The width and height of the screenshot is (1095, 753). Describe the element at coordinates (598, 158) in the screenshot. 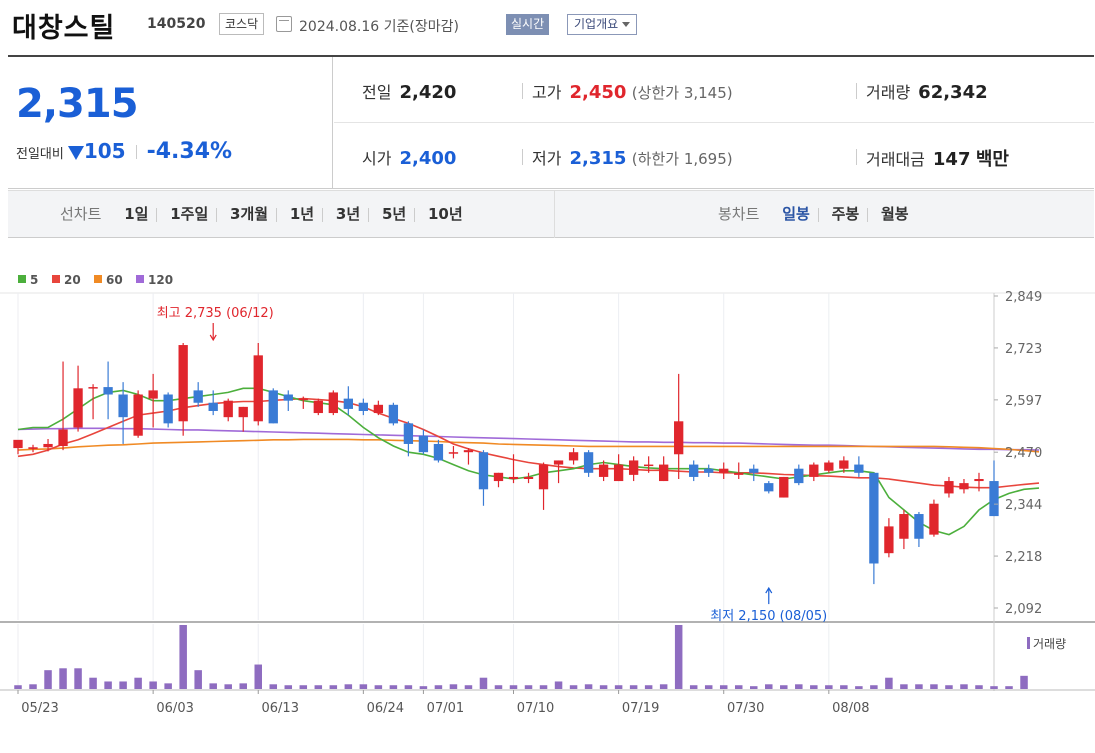

I see `stat-low-value: 2,315` at that location.